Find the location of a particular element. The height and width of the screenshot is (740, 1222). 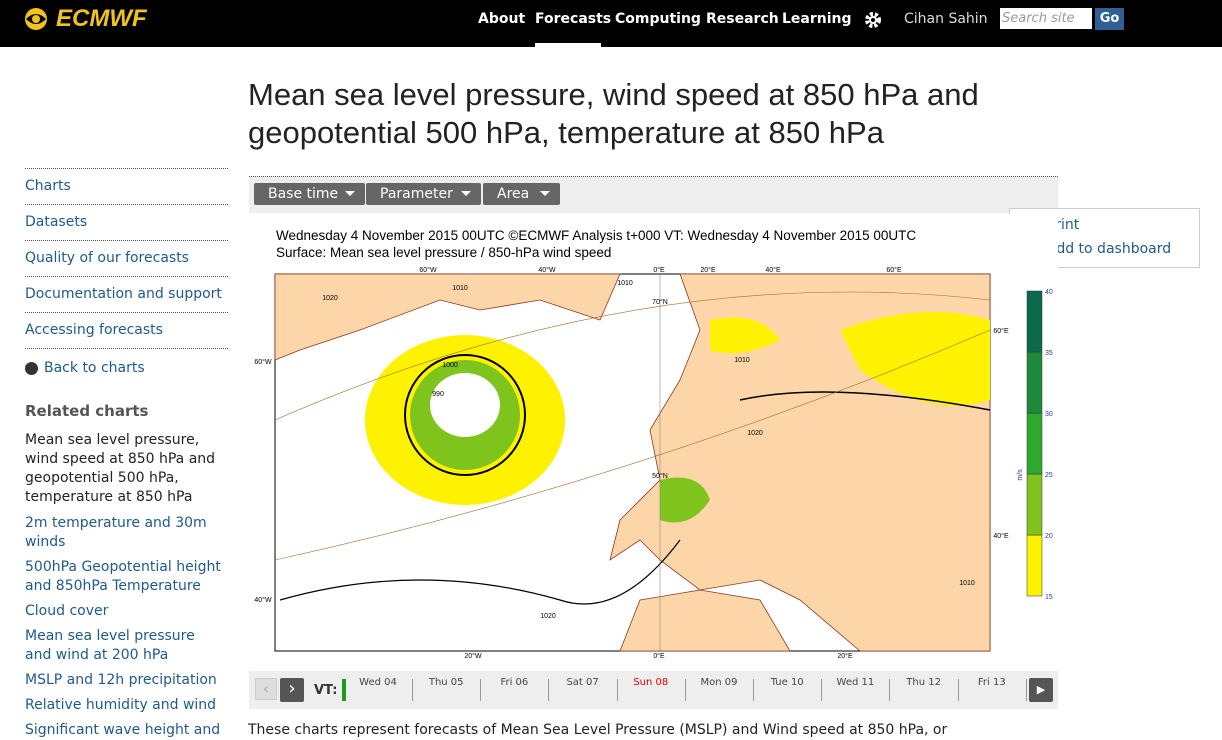

search-button: Go is located at coordinates (1109, 19).